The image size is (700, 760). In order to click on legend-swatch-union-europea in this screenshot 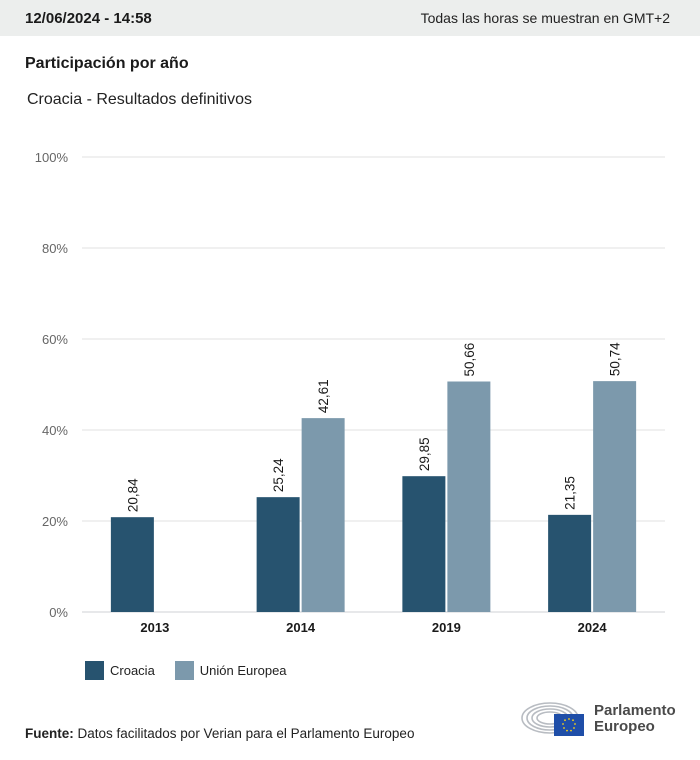, I will do `click(184, 670)`.